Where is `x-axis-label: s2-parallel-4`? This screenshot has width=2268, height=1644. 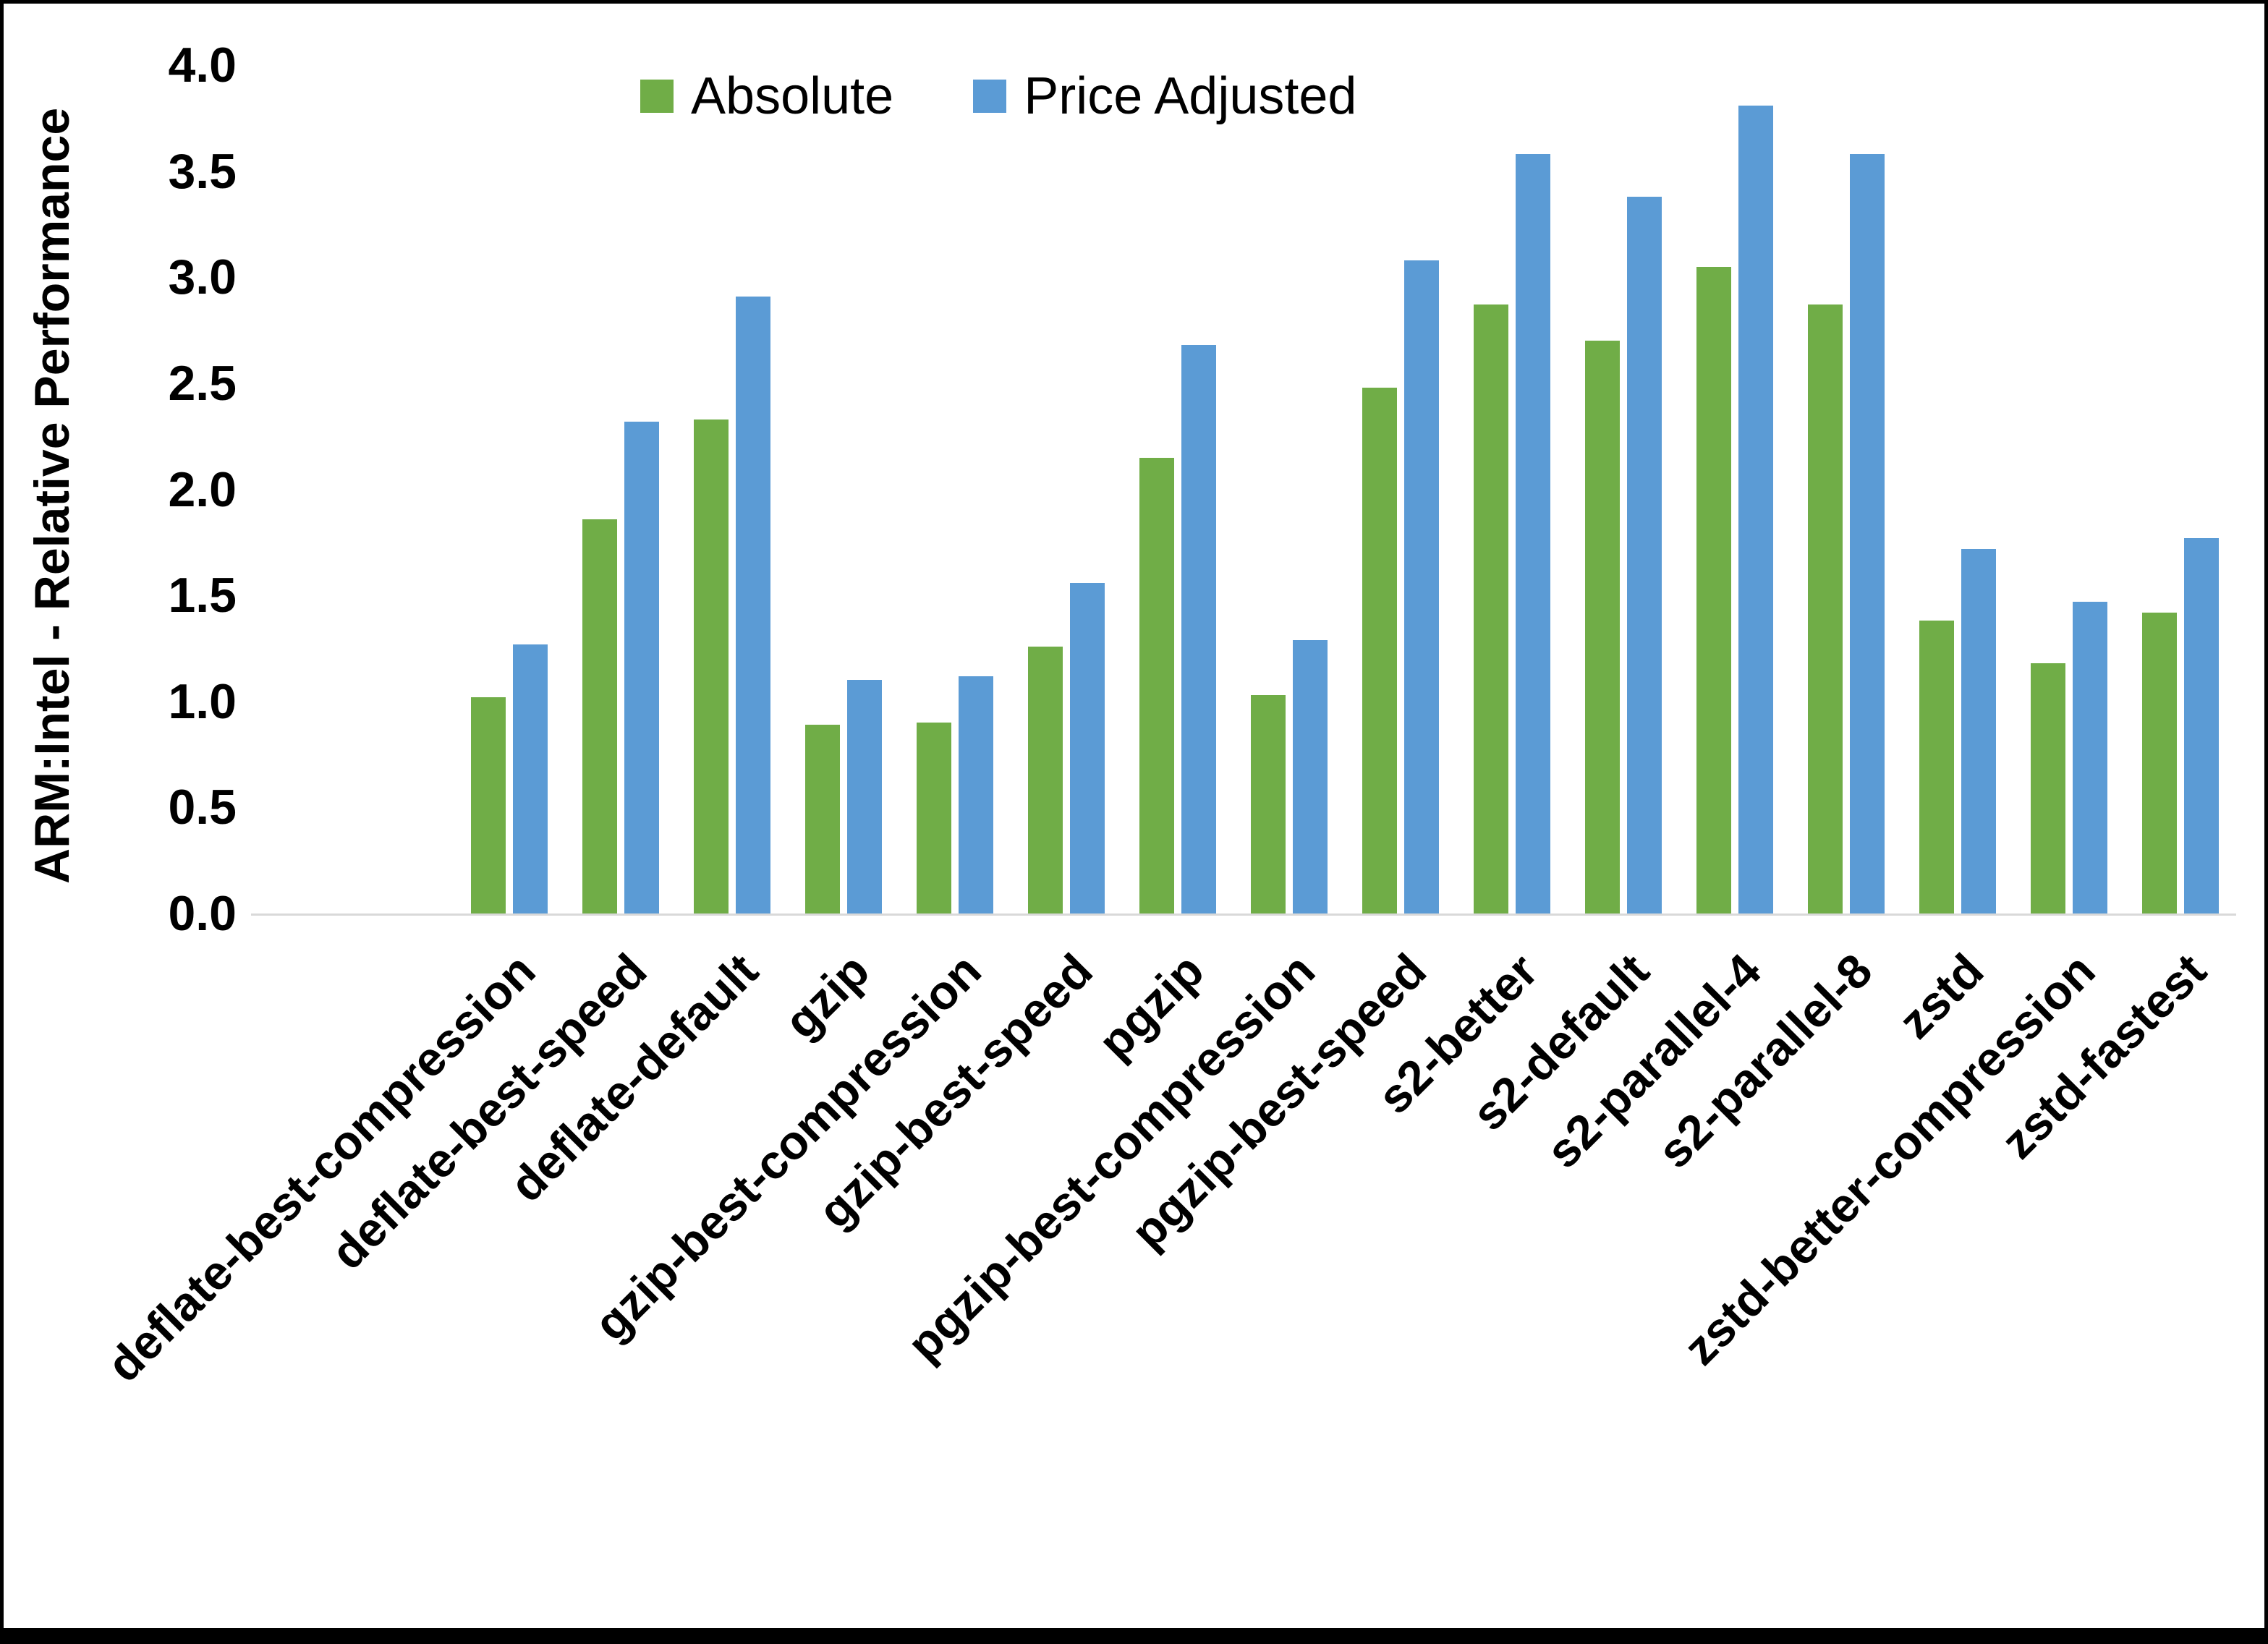
x-axis-label: s2-parallel-4 is located at coordinates (1653, 1060).